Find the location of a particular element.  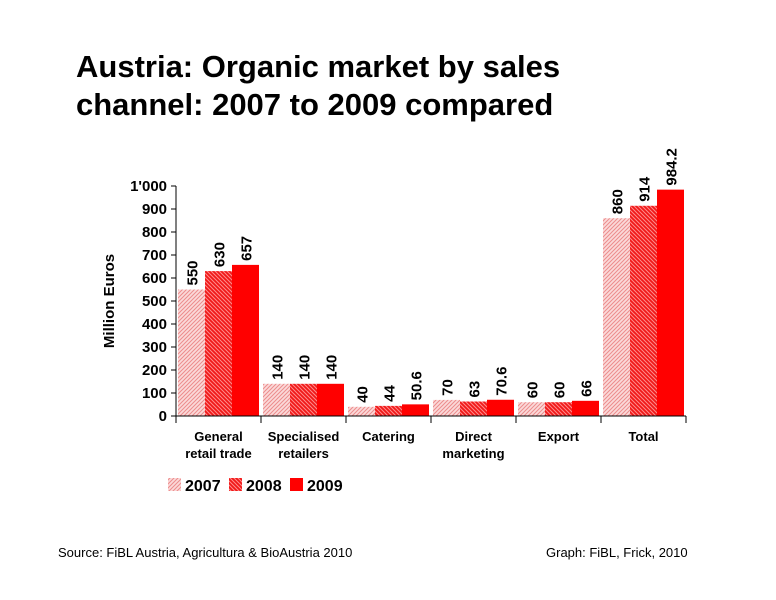

y-axis-label: Million Euros is located at coordinates (109, 301).